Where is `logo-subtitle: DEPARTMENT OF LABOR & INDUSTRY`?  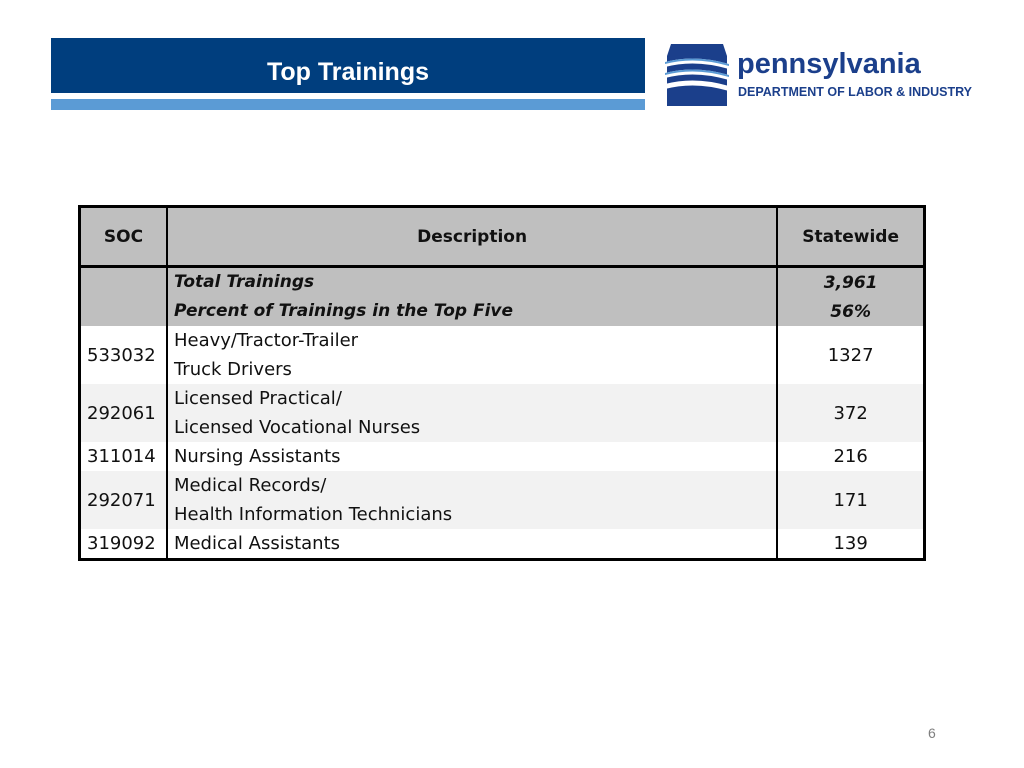 logo-subtitle: DEPARTMENT OF LABOR & INDUSTRY is located at coordinates (855, 92).